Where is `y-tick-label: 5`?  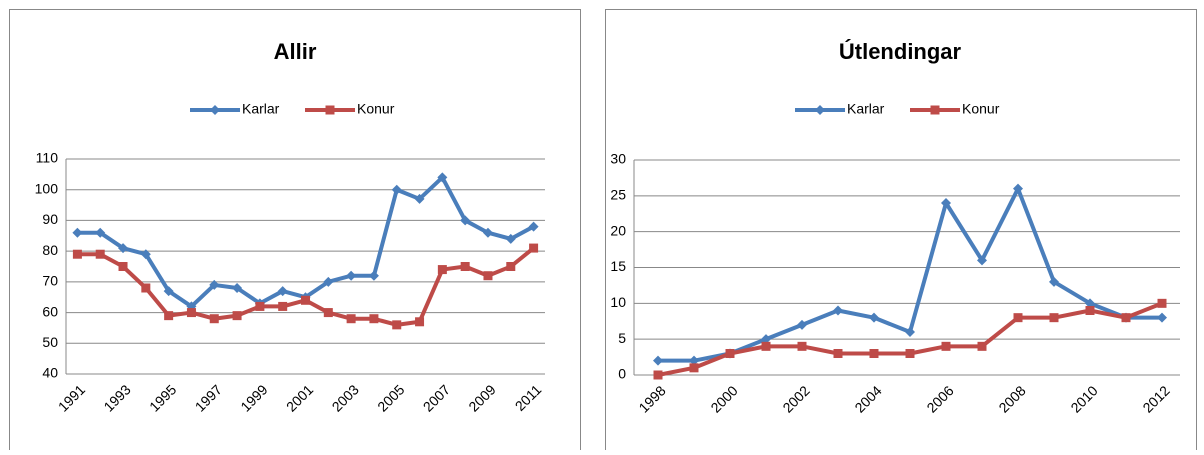 y-tick-label: 5 is located at coordinates (622, 338).